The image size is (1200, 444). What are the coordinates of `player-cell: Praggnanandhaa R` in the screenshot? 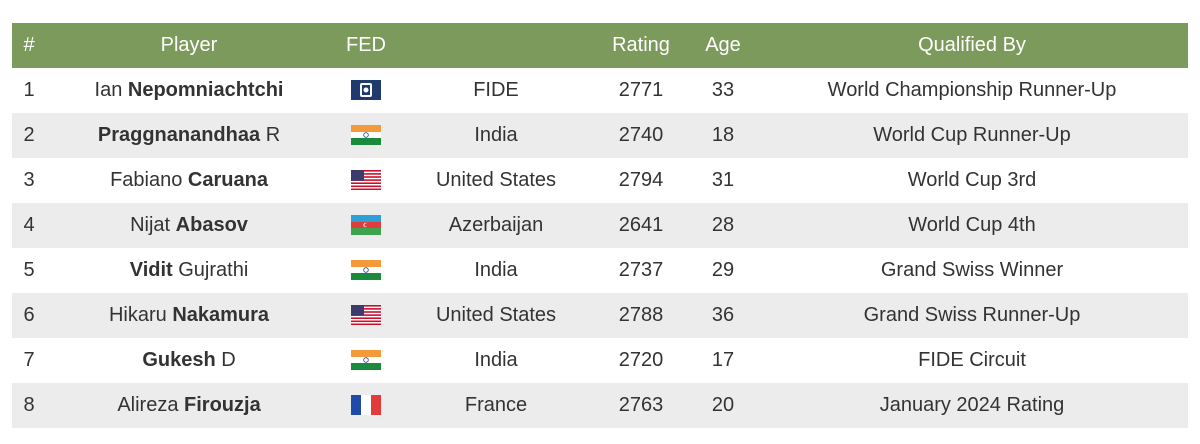 It's located at (189, 135).